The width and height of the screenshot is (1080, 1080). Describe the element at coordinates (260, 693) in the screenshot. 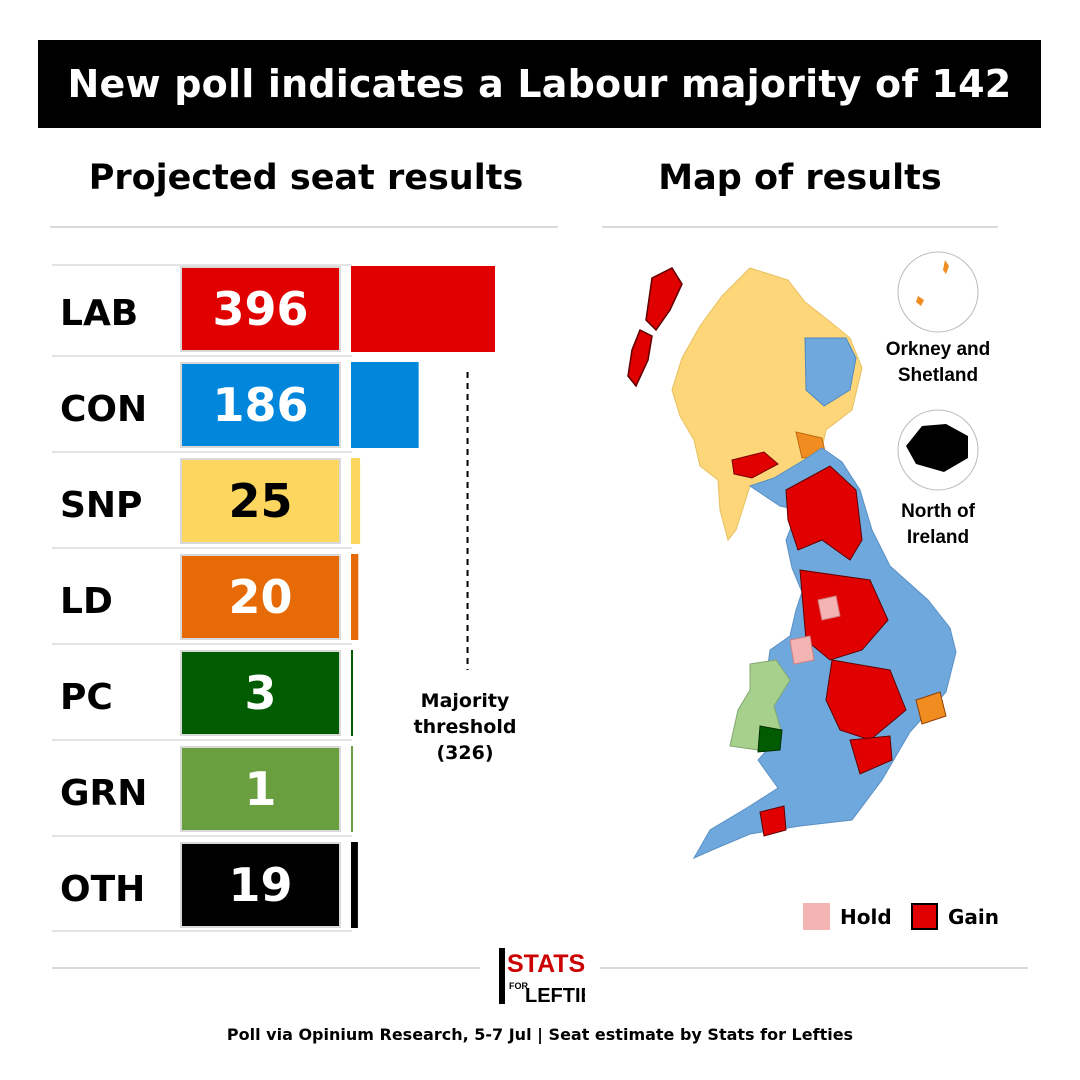

I see `seat-box-pc: 3` at that location.